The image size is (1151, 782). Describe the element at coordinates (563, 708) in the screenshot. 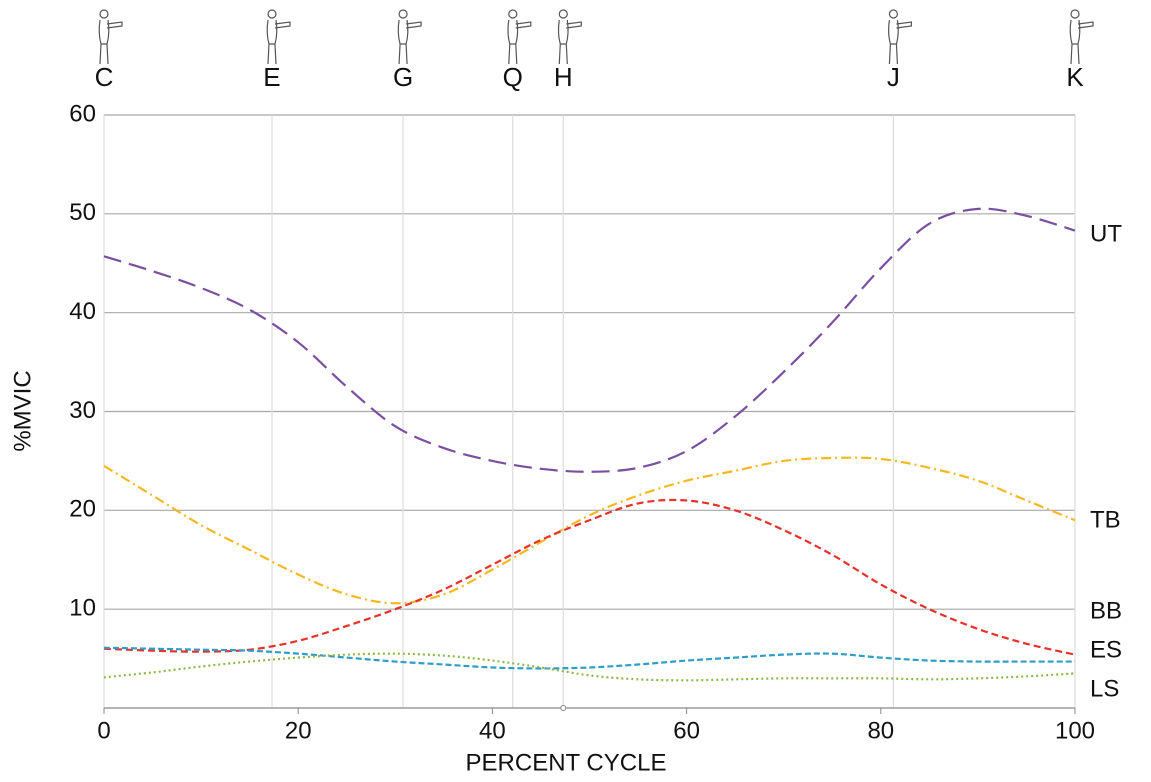

I see `axis-marker` at that location.